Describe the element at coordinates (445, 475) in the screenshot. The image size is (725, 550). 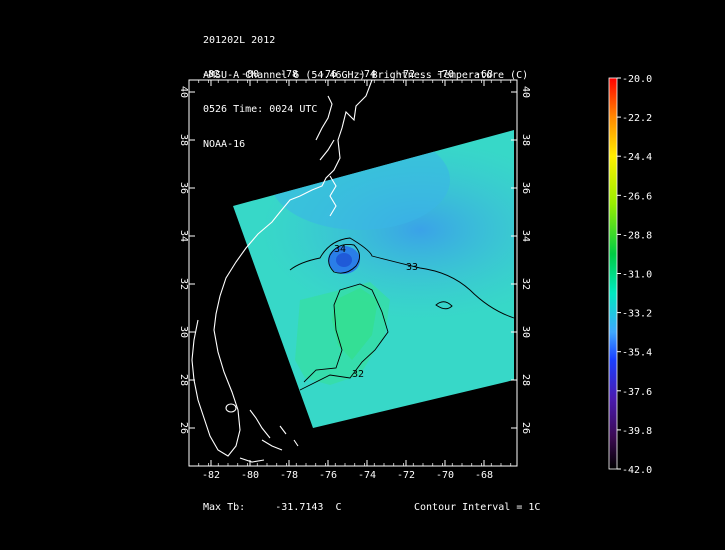
I see `lon-tick-label-bottom: -70` at that location.